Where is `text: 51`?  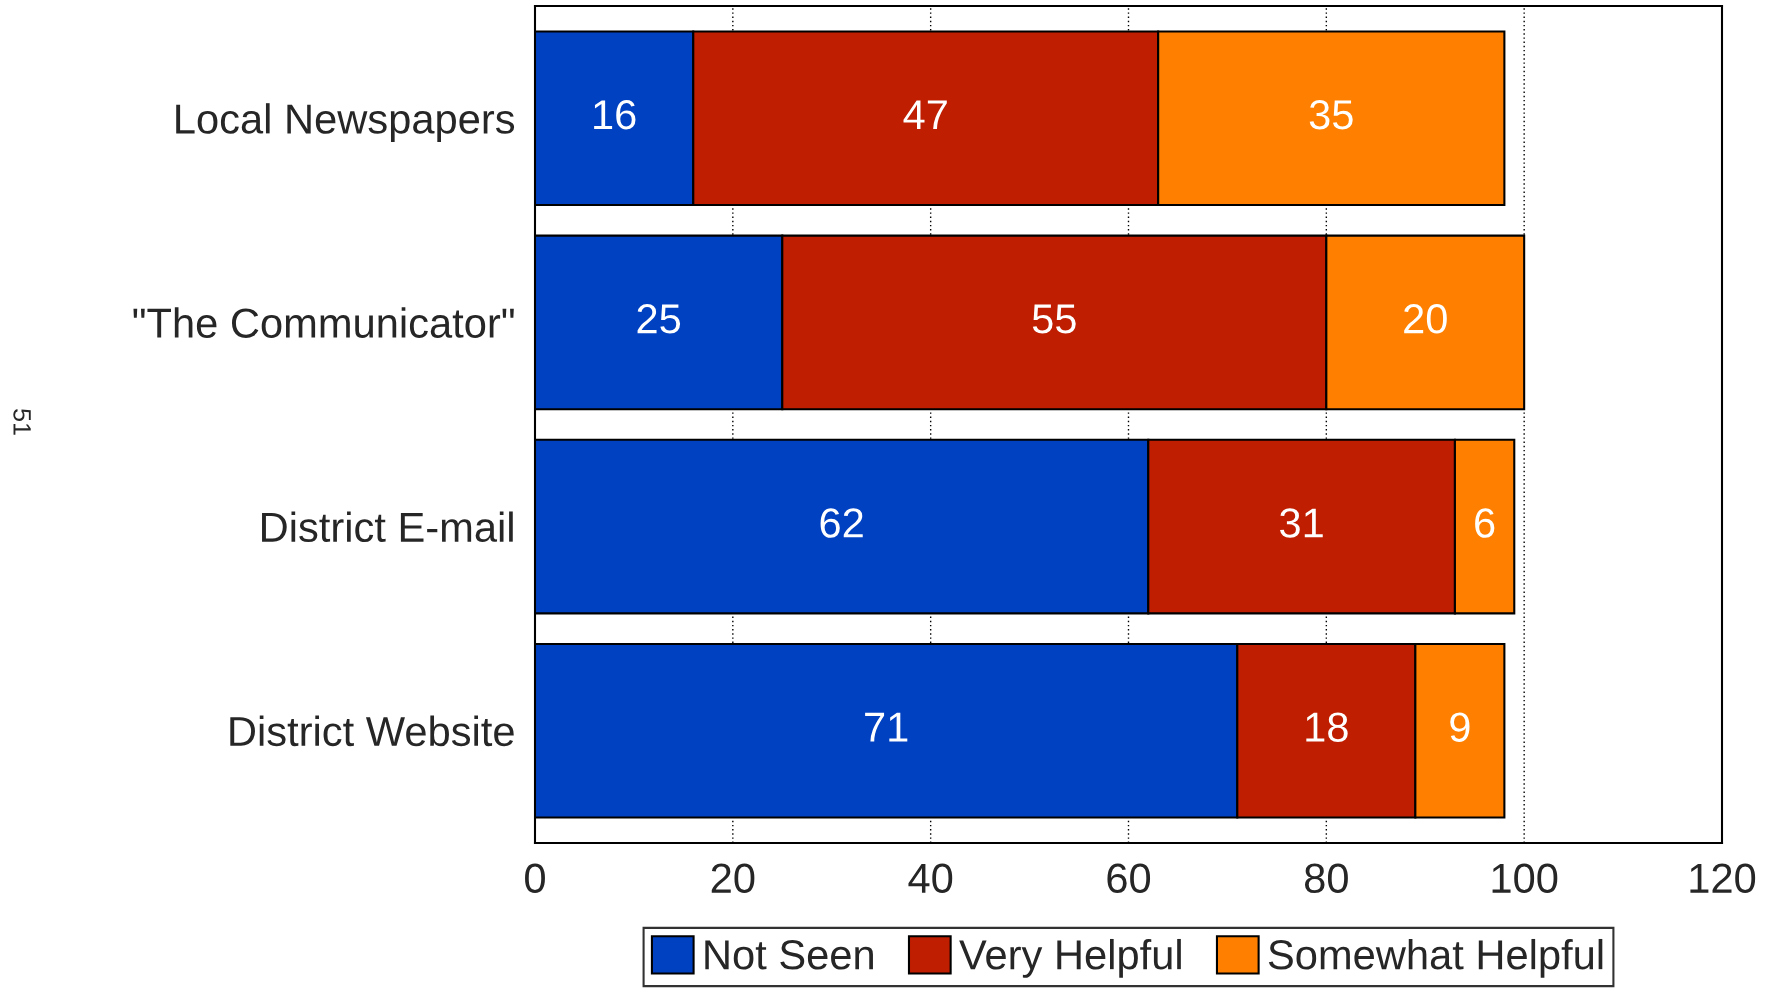 text: 51 is located at coordinates (22, 422).